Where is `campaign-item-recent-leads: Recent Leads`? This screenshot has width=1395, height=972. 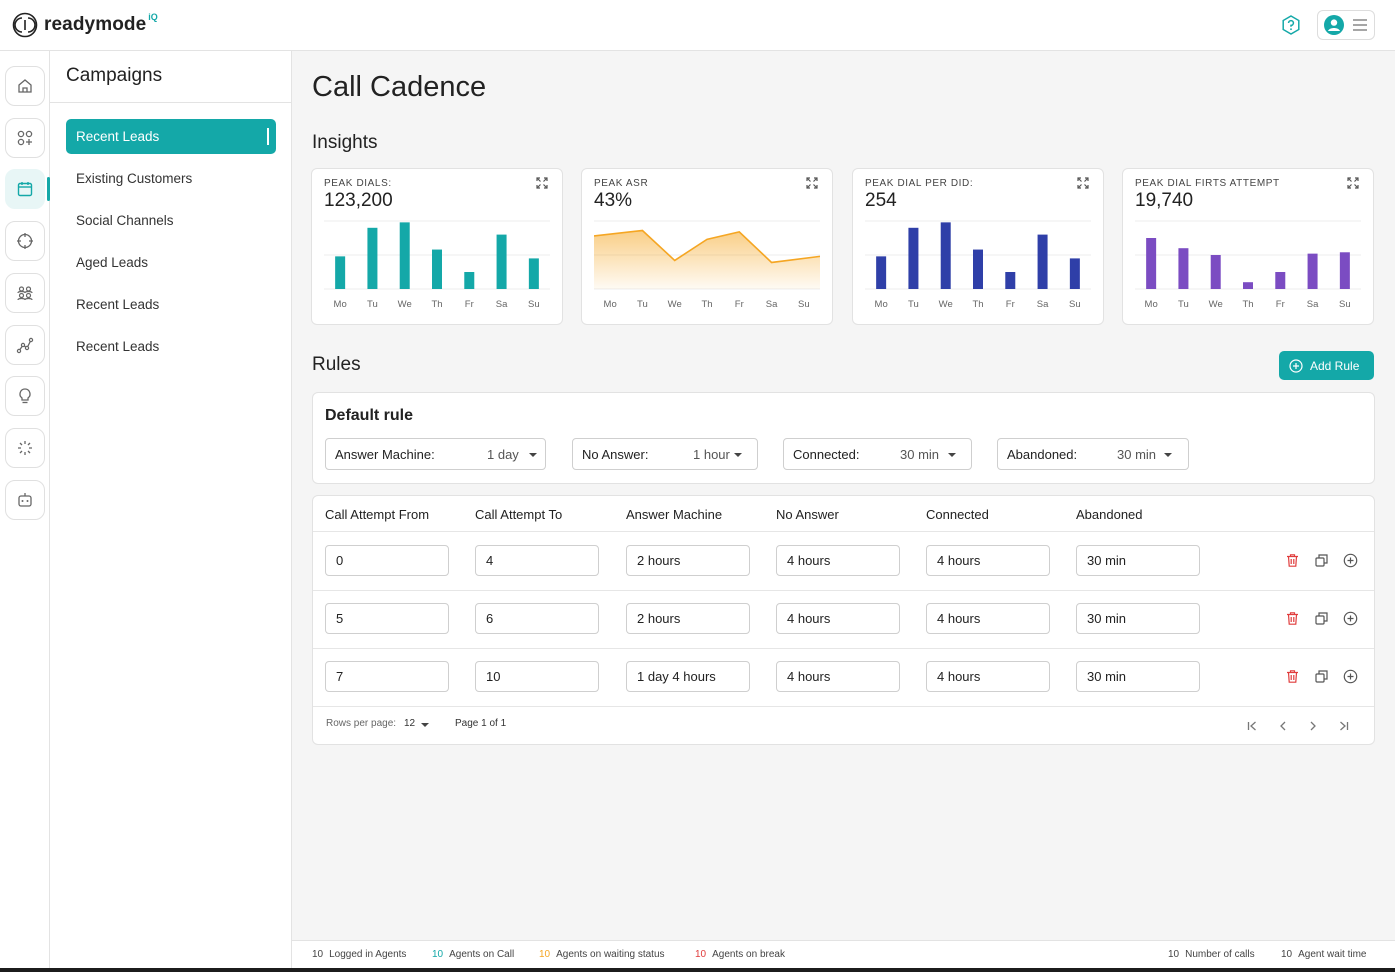
campaign-item-recent-leads: Recent Leads is located at coordinates (171, 136).